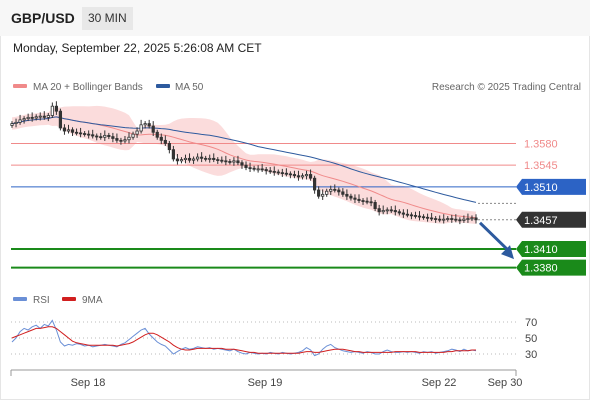 The image size is (590, 400). I want to click on rsi-legend-label: RSI, so click(41, 300).